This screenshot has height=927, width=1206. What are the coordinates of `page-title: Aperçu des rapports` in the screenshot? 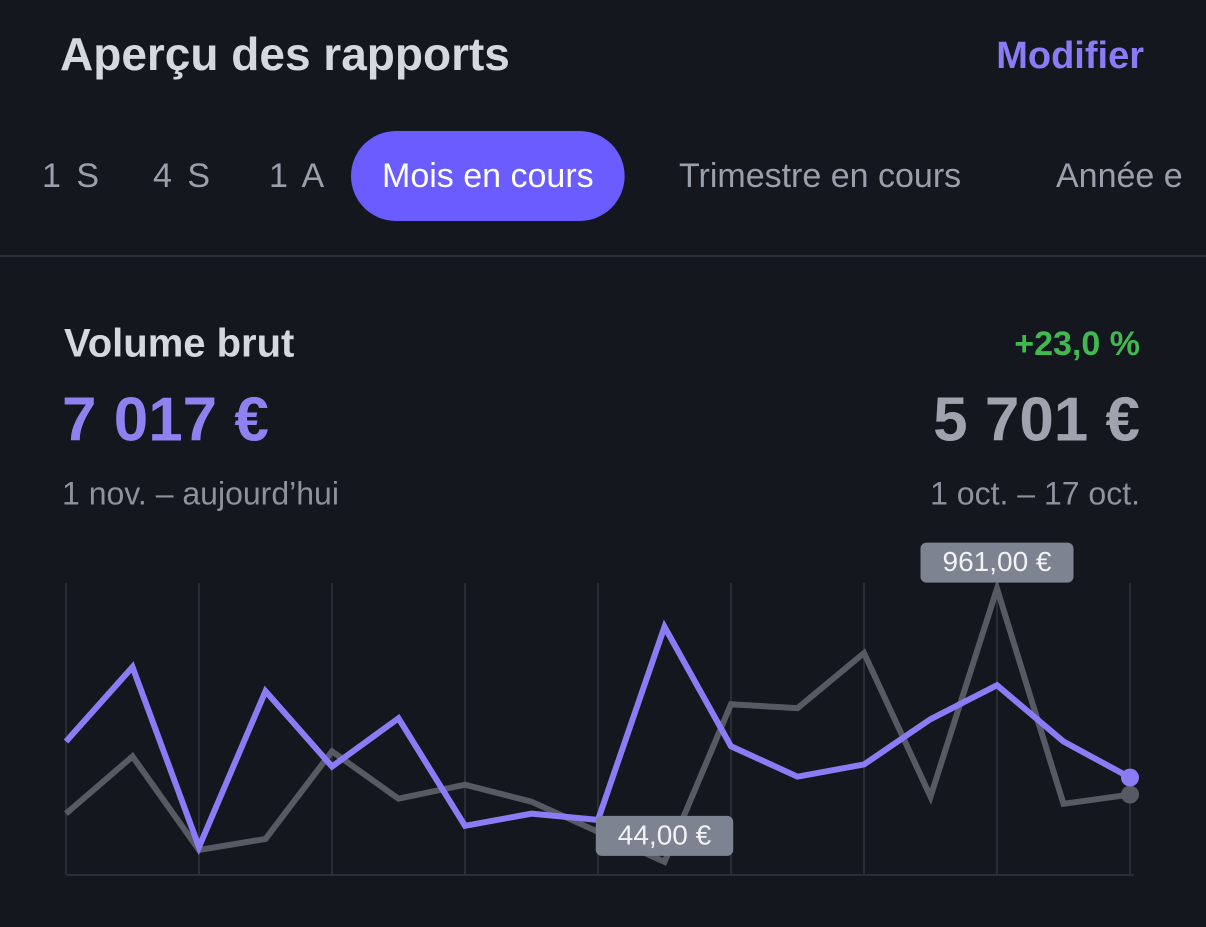 It's located at (285, 54).